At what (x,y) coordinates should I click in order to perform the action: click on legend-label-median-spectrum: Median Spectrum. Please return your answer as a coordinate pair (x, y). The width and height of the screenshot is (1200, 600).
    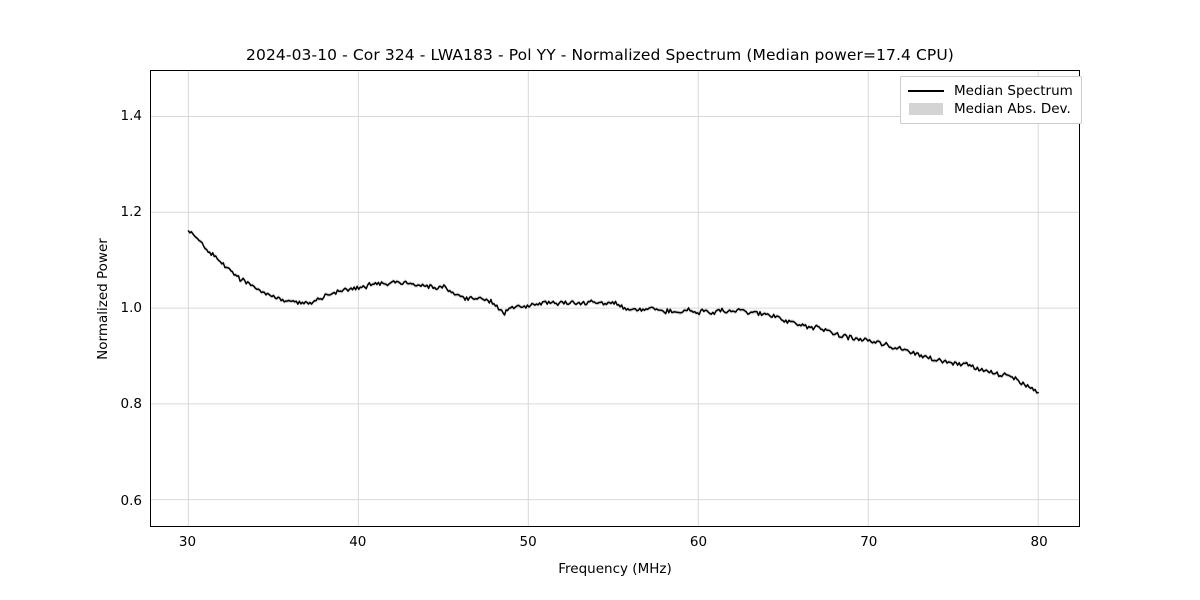
    Looking at the image, I should click on (1013, 91).